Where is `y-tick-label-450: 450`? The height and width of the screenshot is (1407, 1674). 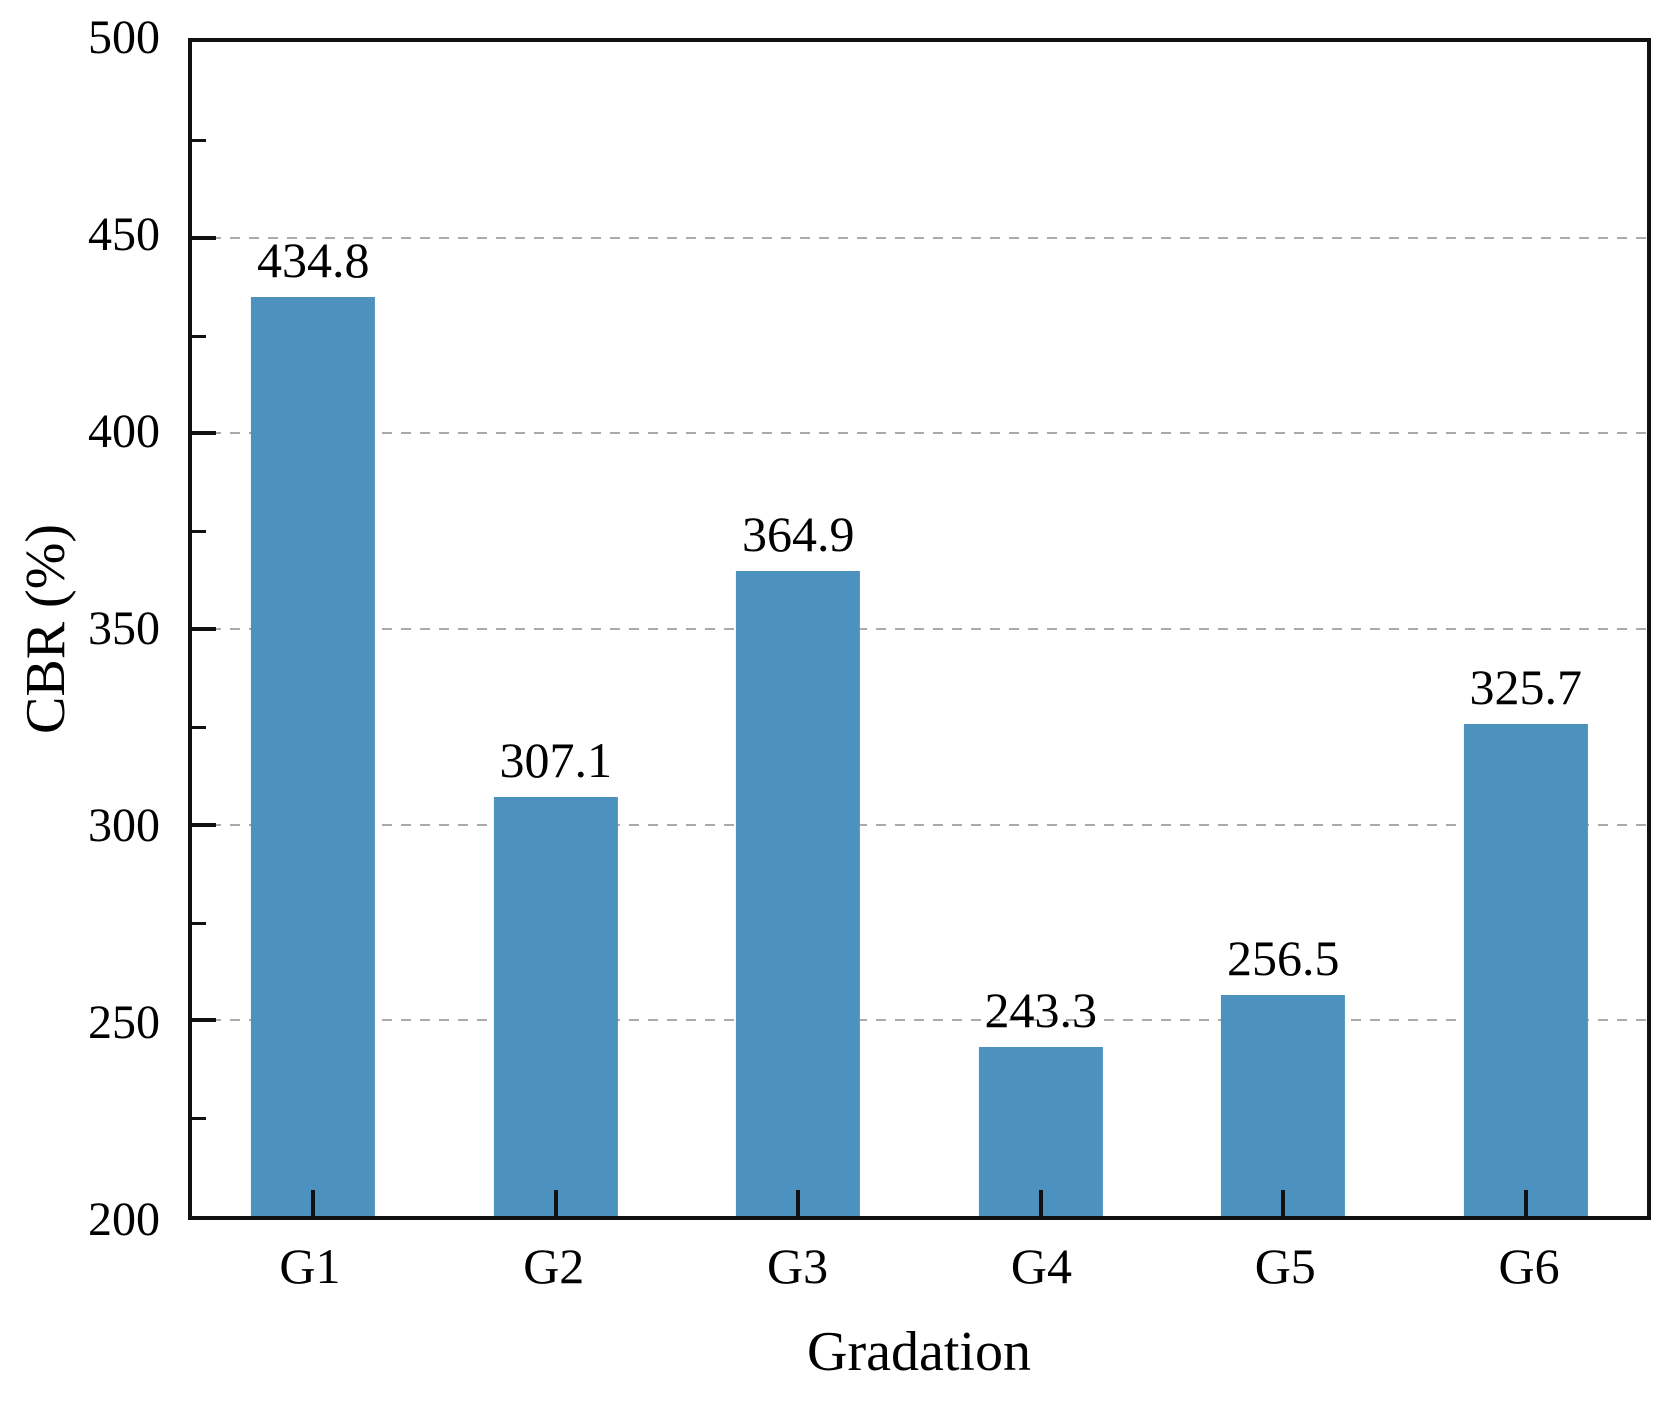
y-tick-label-450: 450 is located at coordinates (124, 234).